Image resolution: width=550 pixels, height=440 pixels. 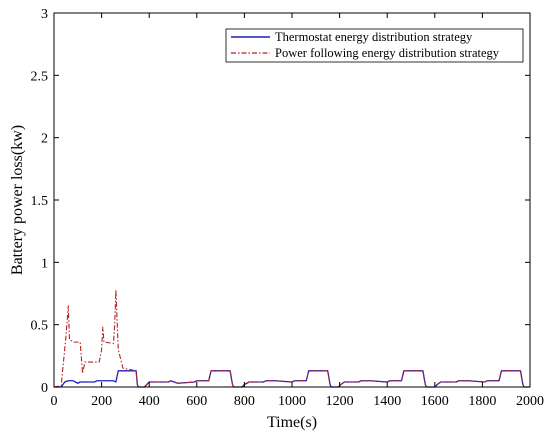 What do you see at coordinates (54, 401) in the screenshot?
I see `x-tick-label: 0` at bounding box center [54, 401].